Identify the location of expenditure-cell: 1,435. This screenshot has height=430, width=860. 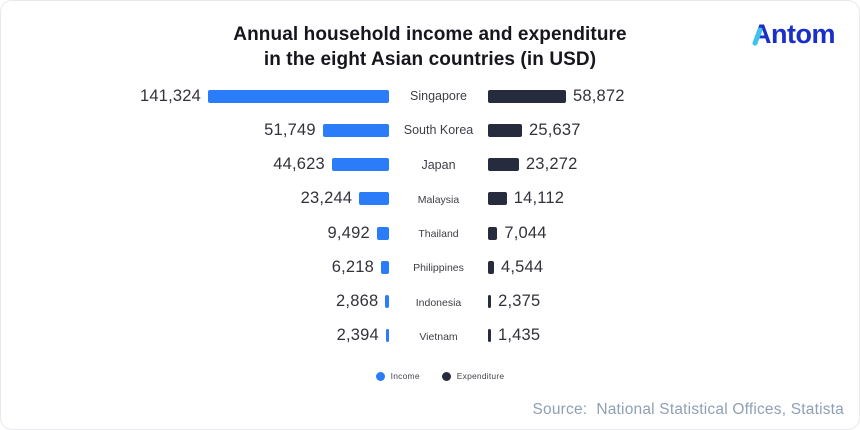
(673, 335).